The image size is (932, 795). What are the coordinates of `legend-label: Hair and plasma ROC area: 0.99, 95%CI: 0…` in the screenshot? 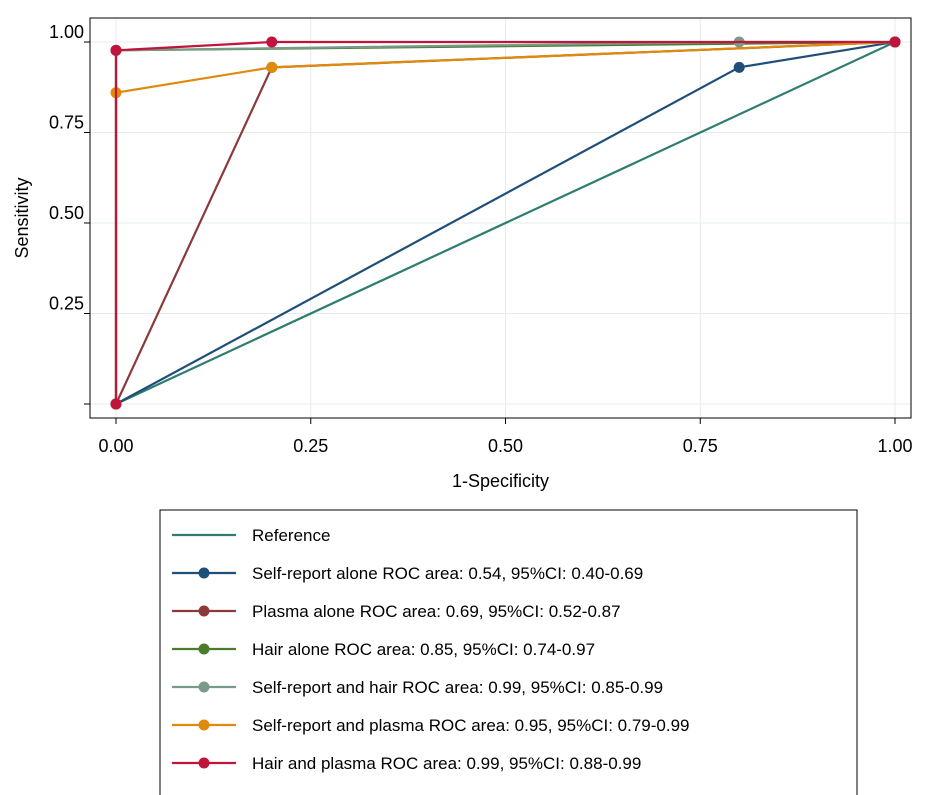 It's located at (446, 763).